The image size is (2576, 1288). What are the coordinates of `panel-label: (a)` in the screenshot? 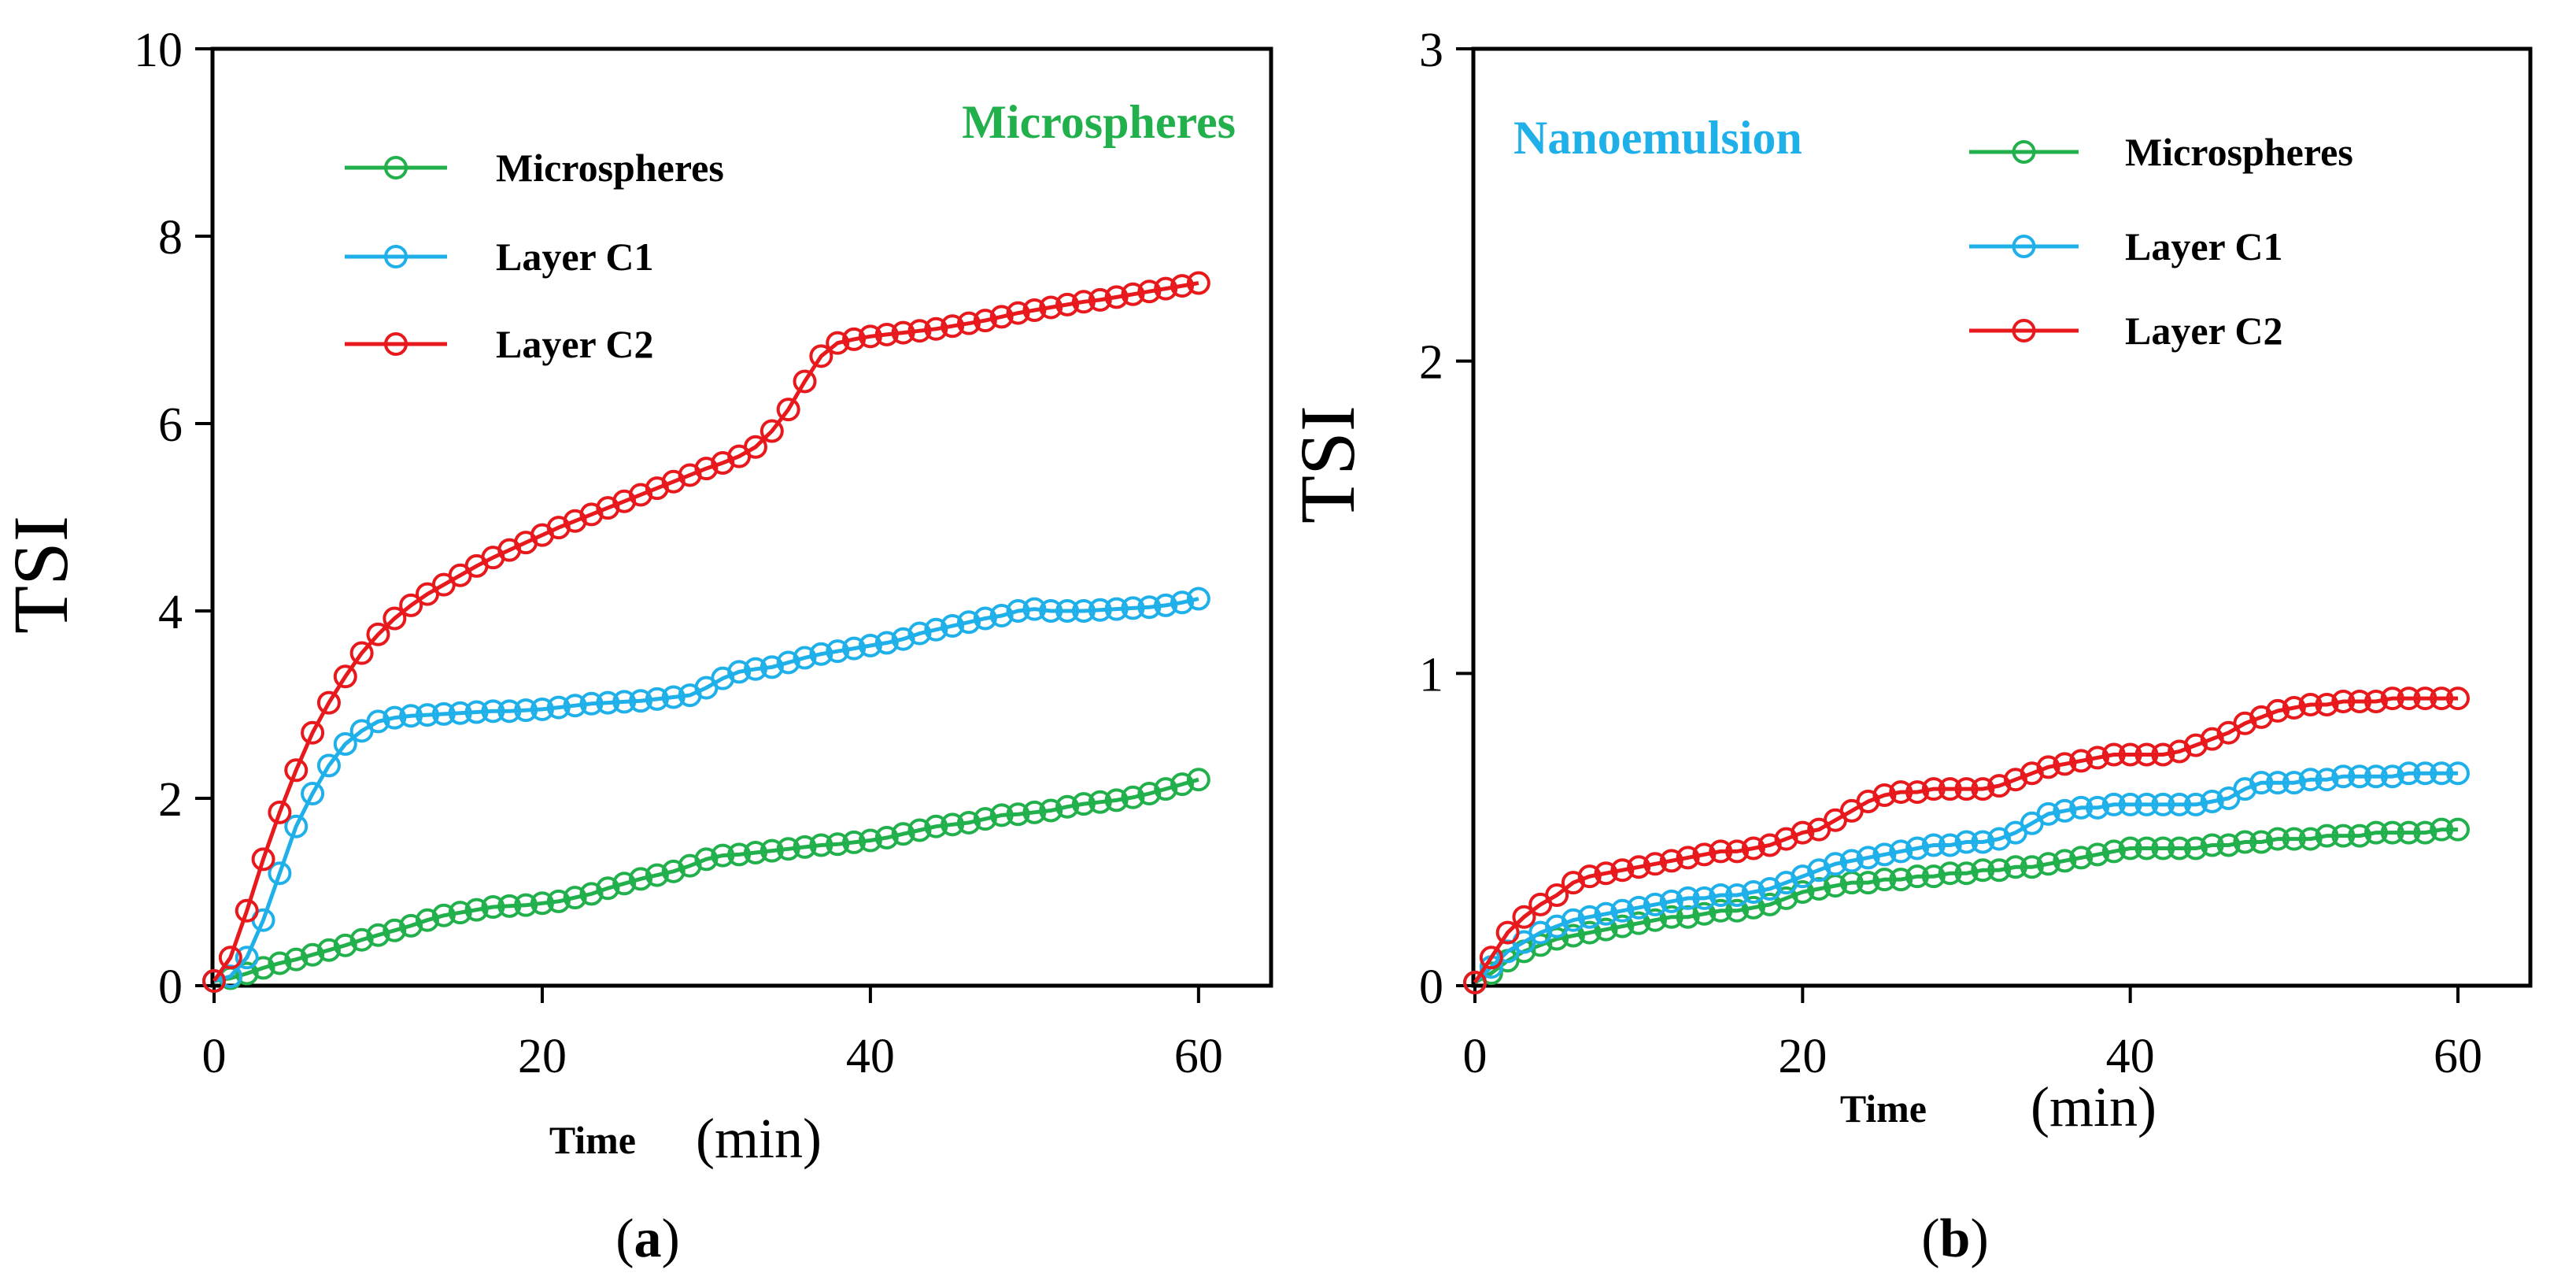 It's located at (647, 1238).